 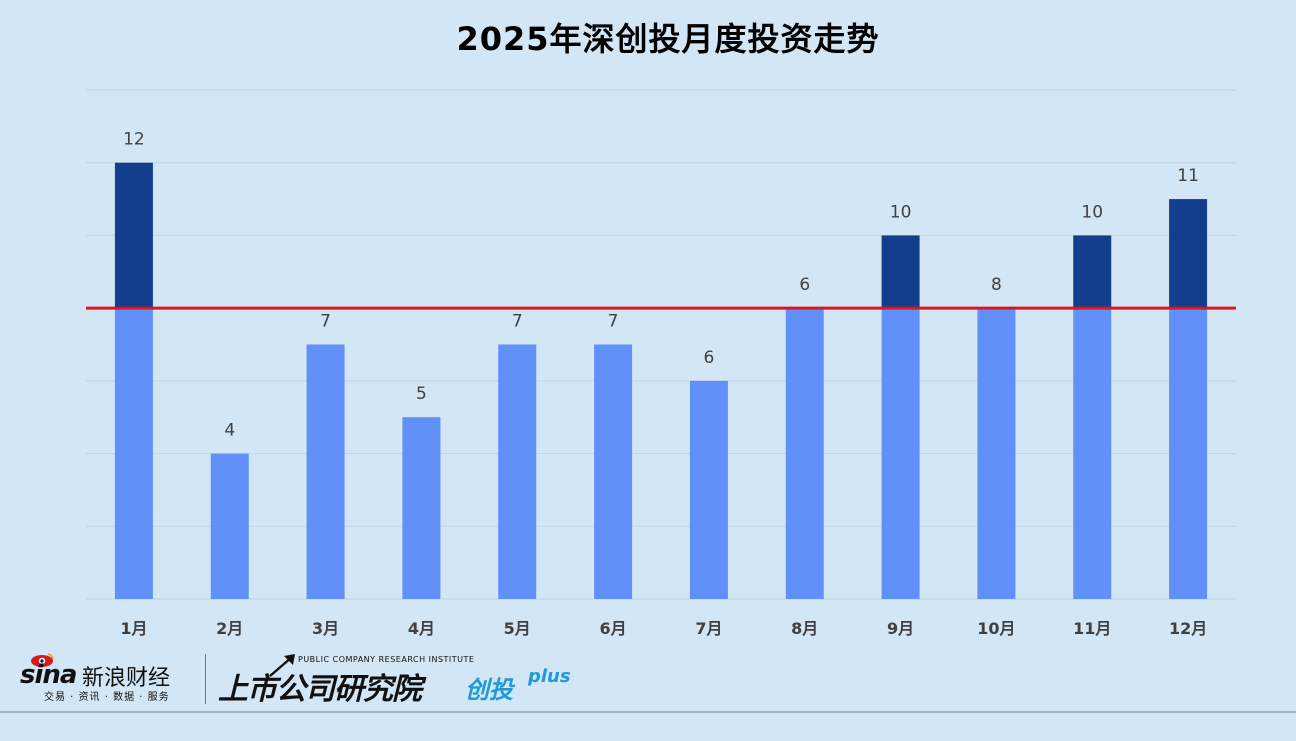 What do you see at coordinates (229, 628) in the screenshot?
I see `x-tick-label: 2月` at bounding box center [229, 628].